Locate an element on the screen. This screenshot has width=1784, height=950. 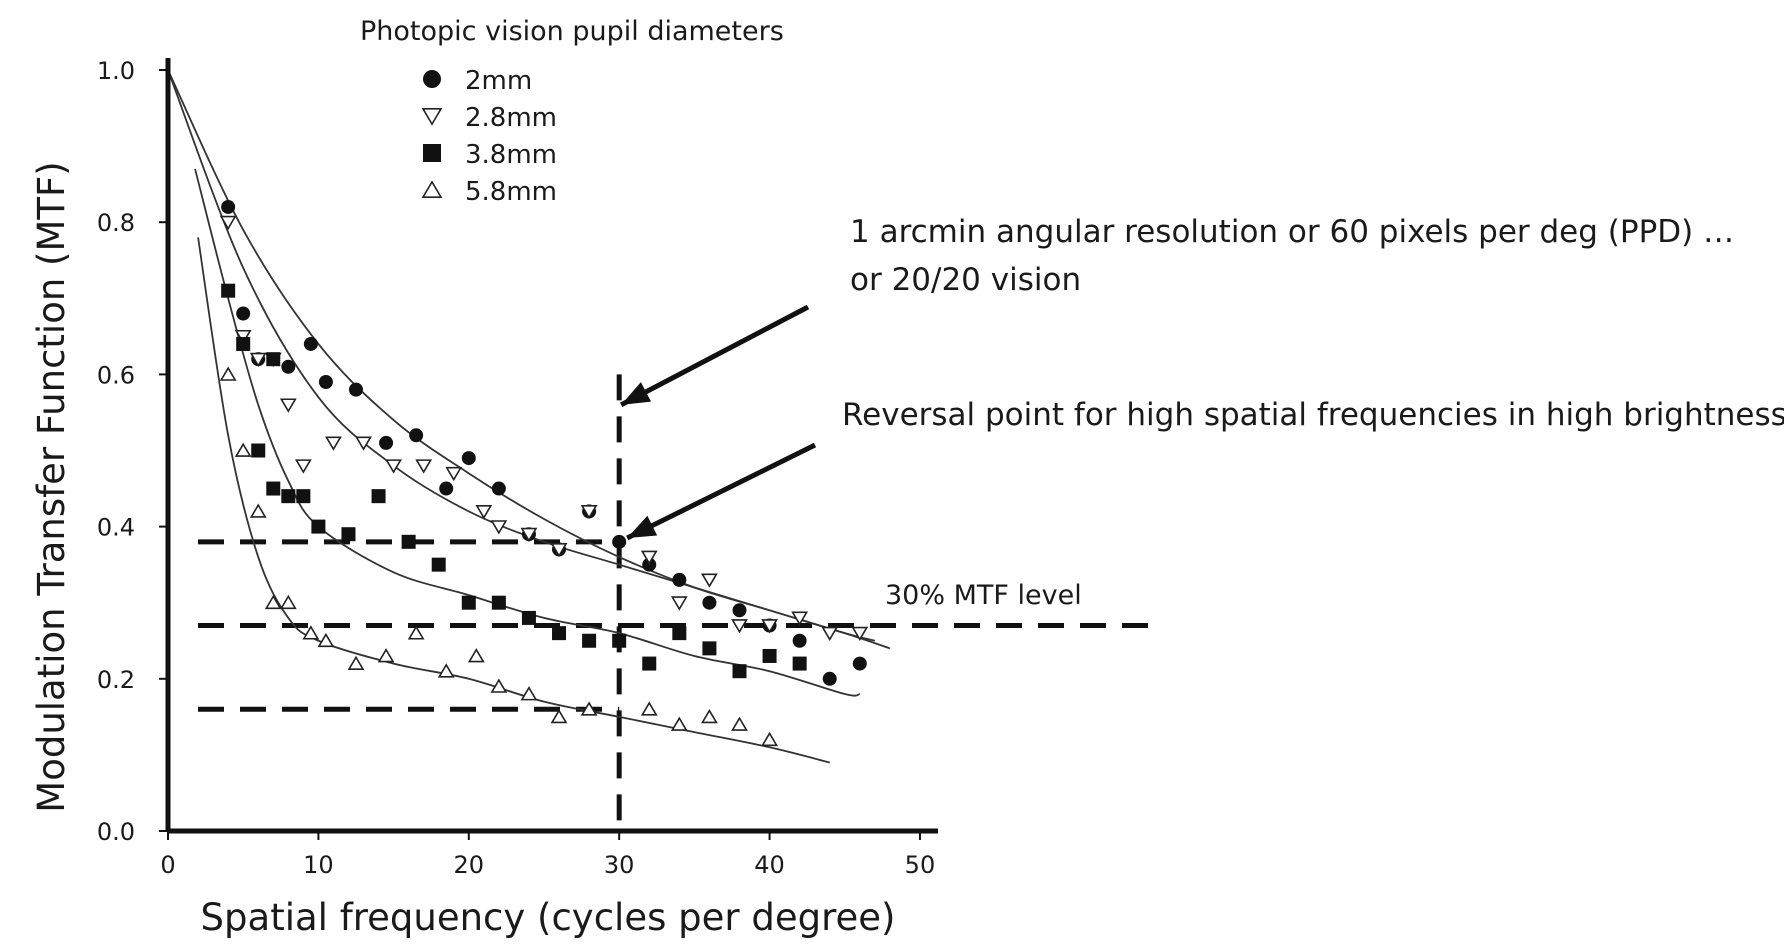
point-3.8mm-9 is located at coordinates (378, 496).